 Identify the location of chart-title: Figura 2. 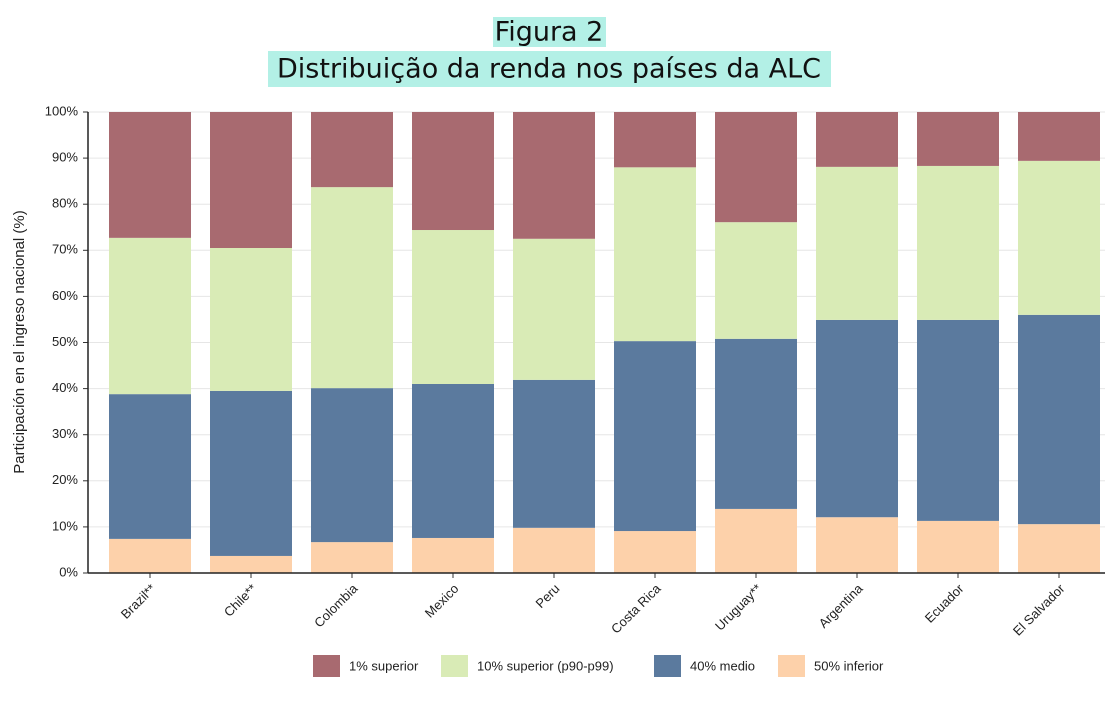
(549, 32).